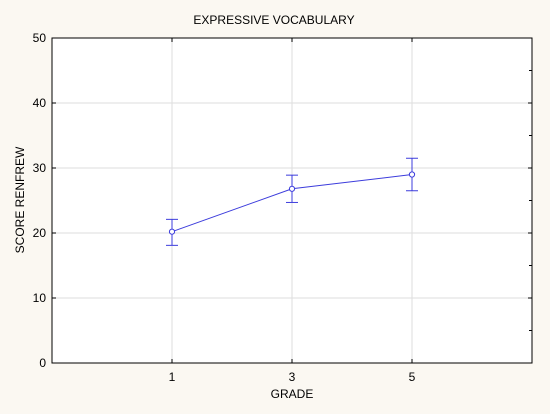 This screenshot has height=419, width=550. What do you see at coordinates (292, 377) in the screenshot?
I see `x-tick-label: 3` at bounding box center [292, 377].